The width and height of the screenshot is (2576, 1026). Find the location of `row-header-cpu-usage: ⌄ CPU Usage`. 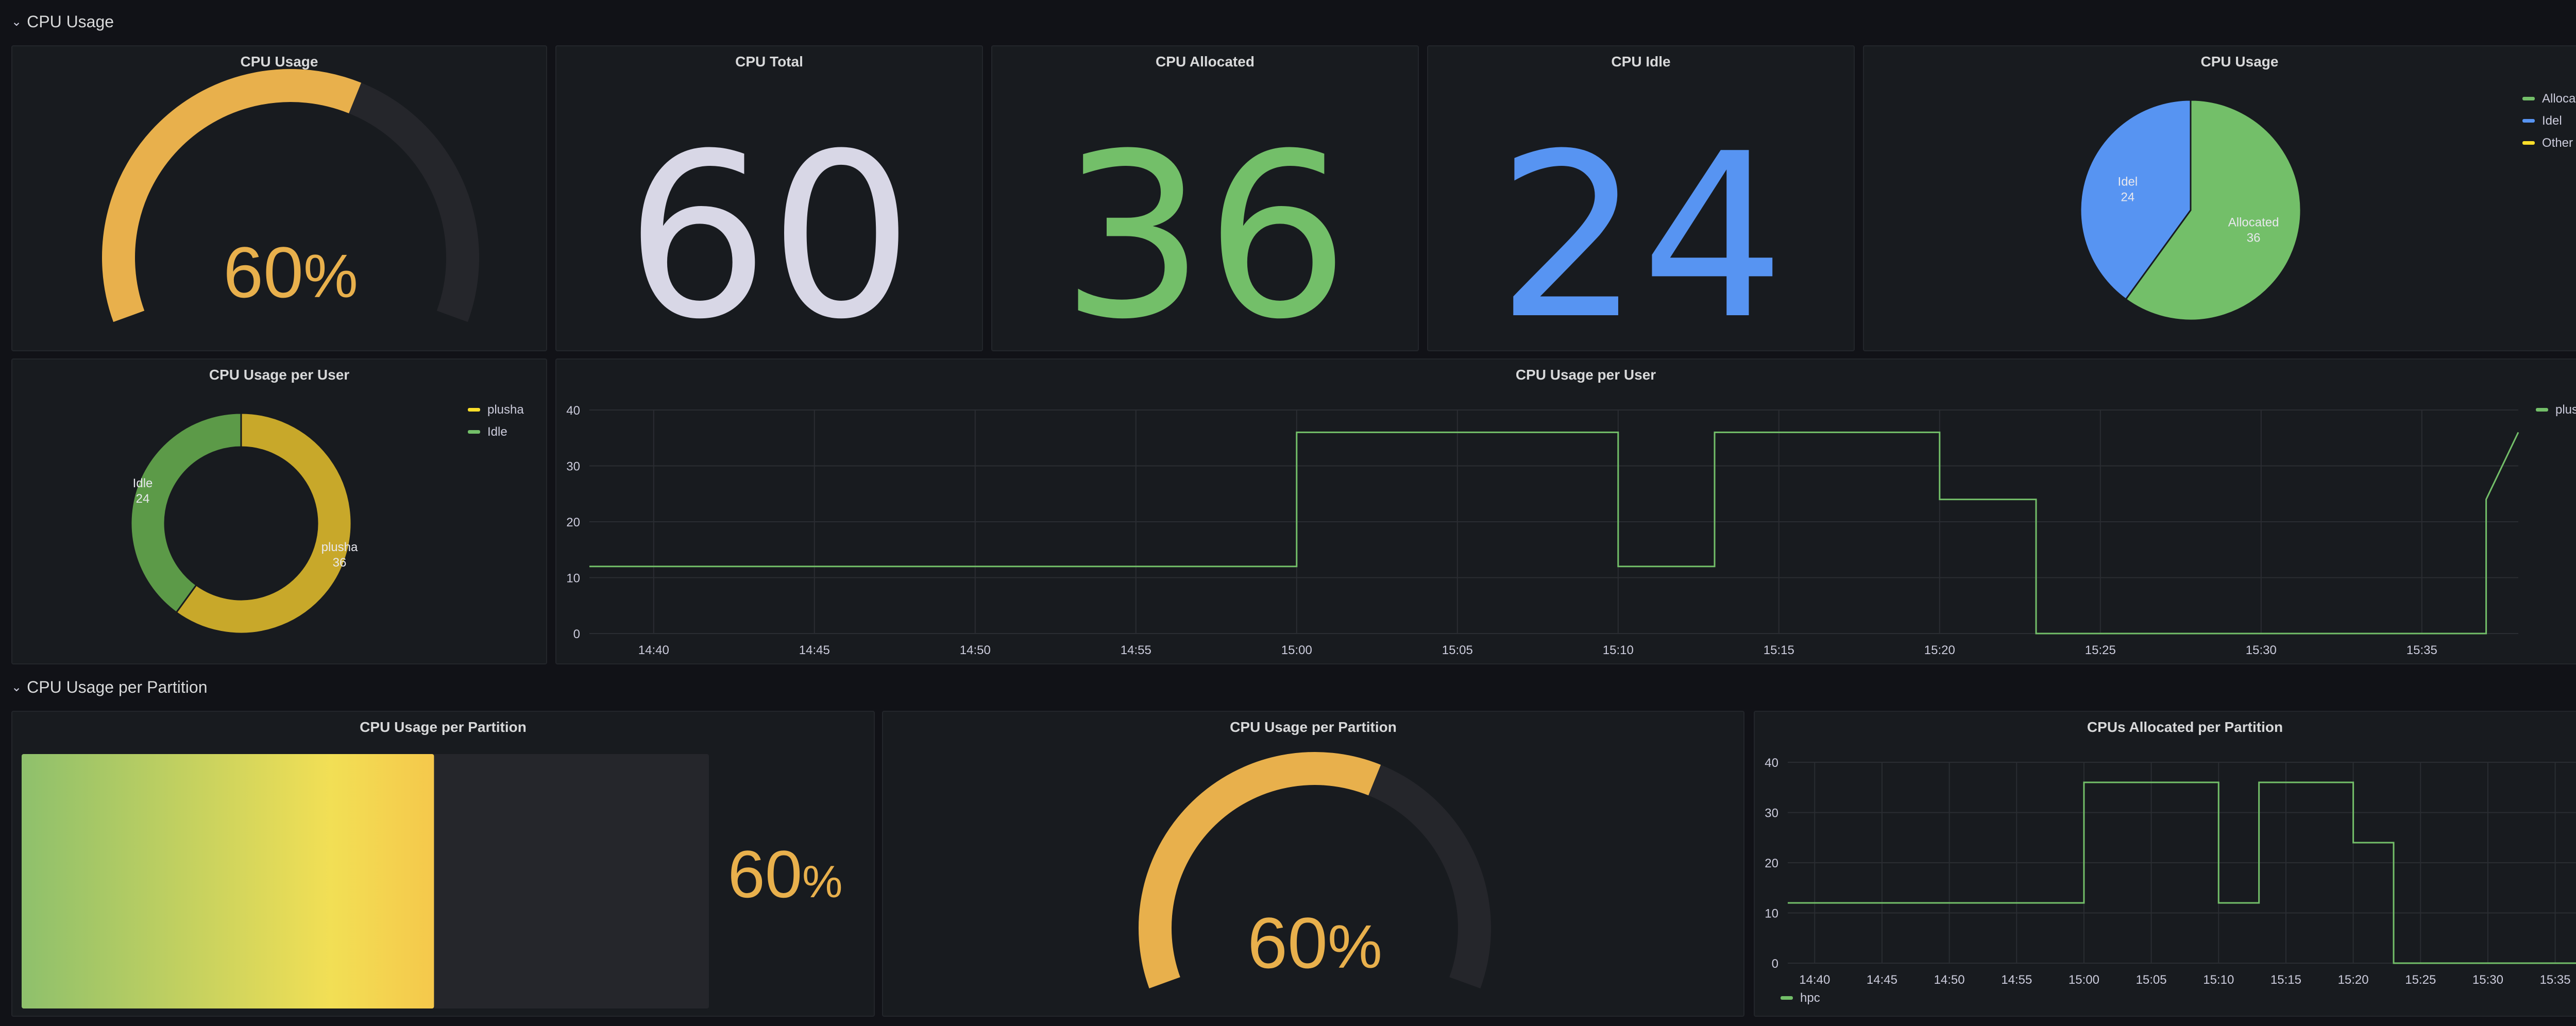

row-header-cpu-usage: ⌄ CPU Usage is located at coordinates (62, 21).